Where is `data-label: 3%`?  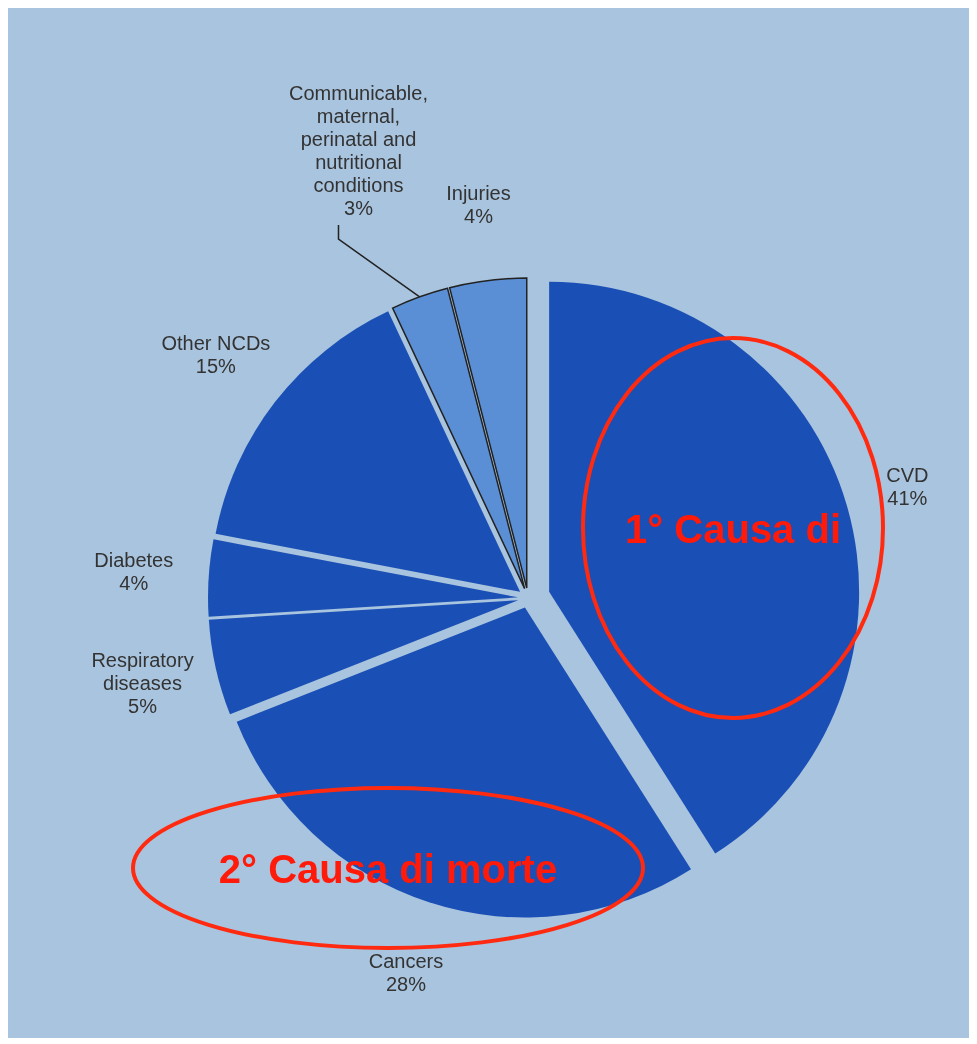
data-label: 3% is located at coordinates (359, 208).